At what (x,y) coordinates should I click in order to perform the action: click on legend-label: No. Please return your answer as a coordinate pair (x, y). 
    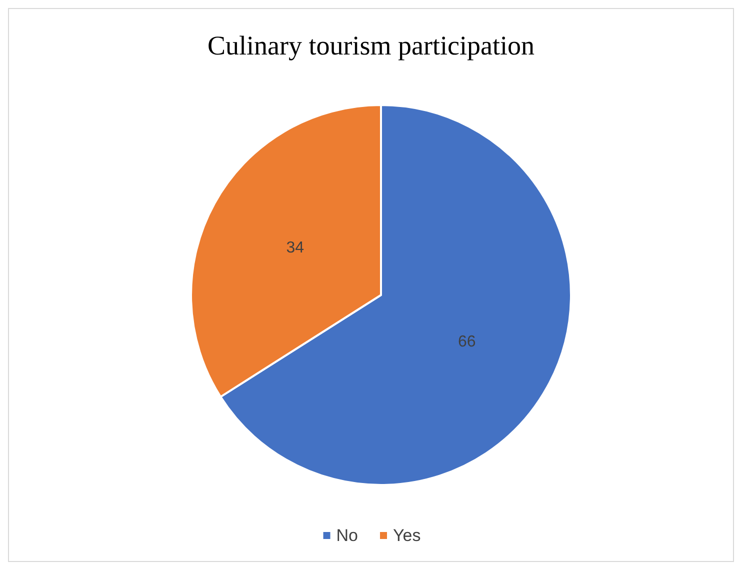
    Looking at the image, I should click on (347, 535).